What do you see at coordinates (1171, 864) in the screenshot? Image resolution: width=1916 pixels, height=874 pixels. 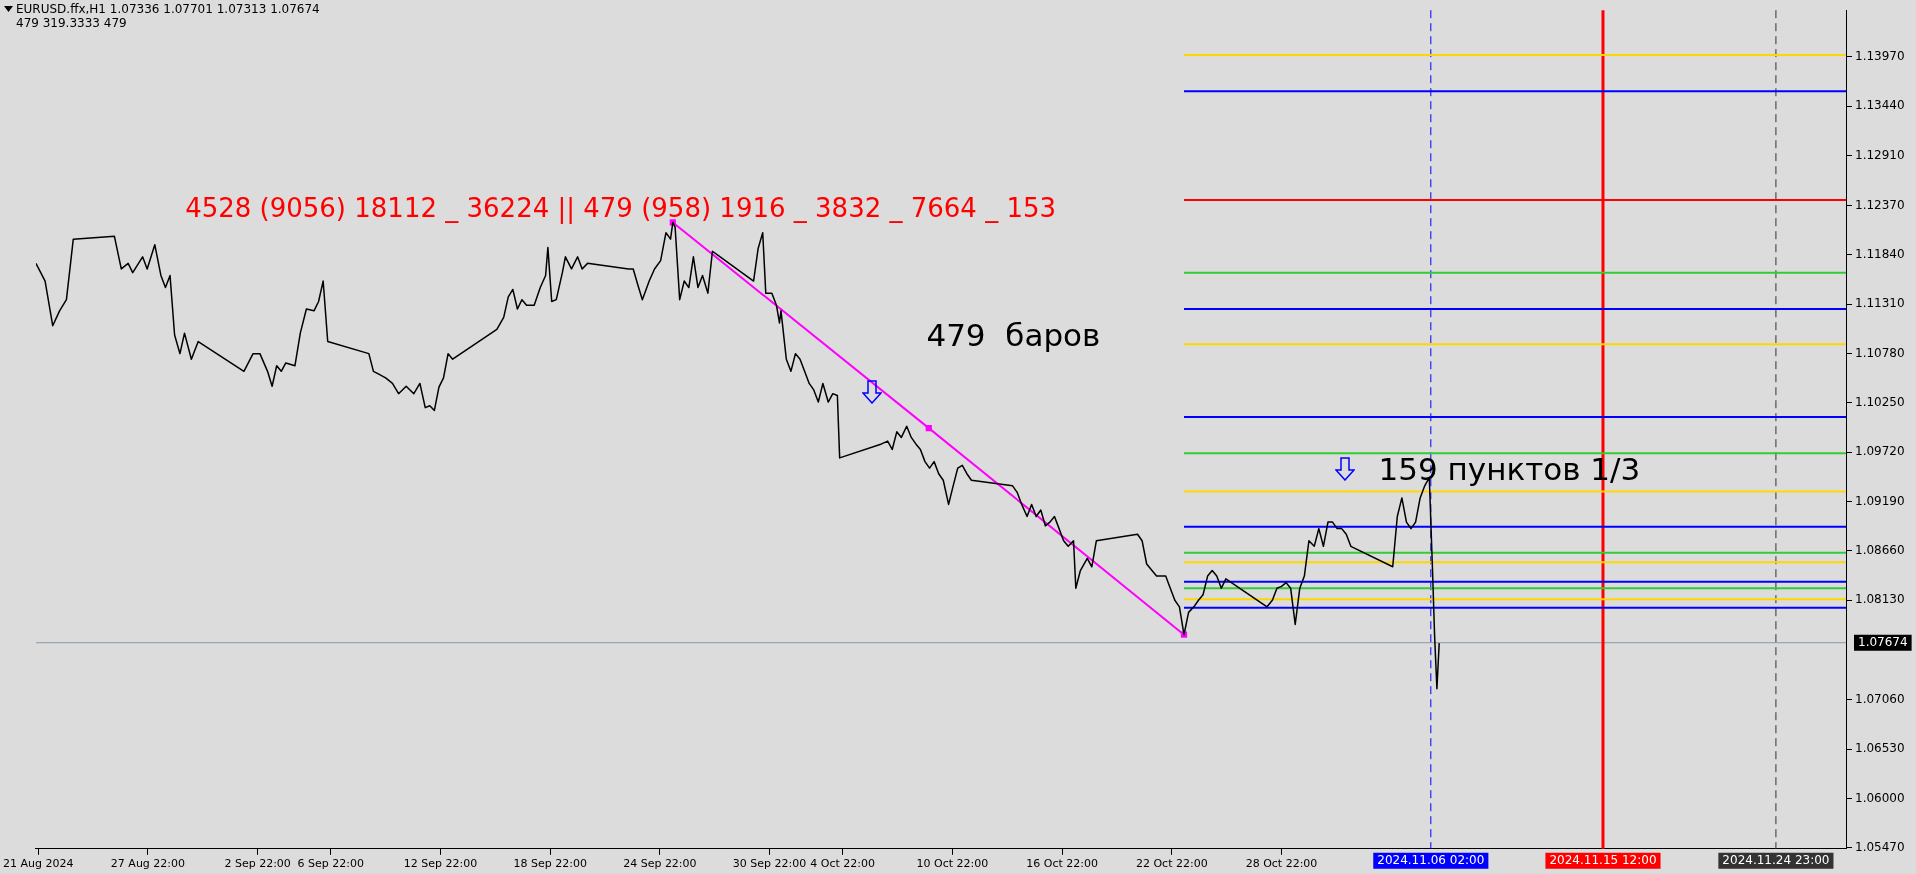 I see `x-tick-label: 22 Oct 22:00` at bounding box center [1171, 864].